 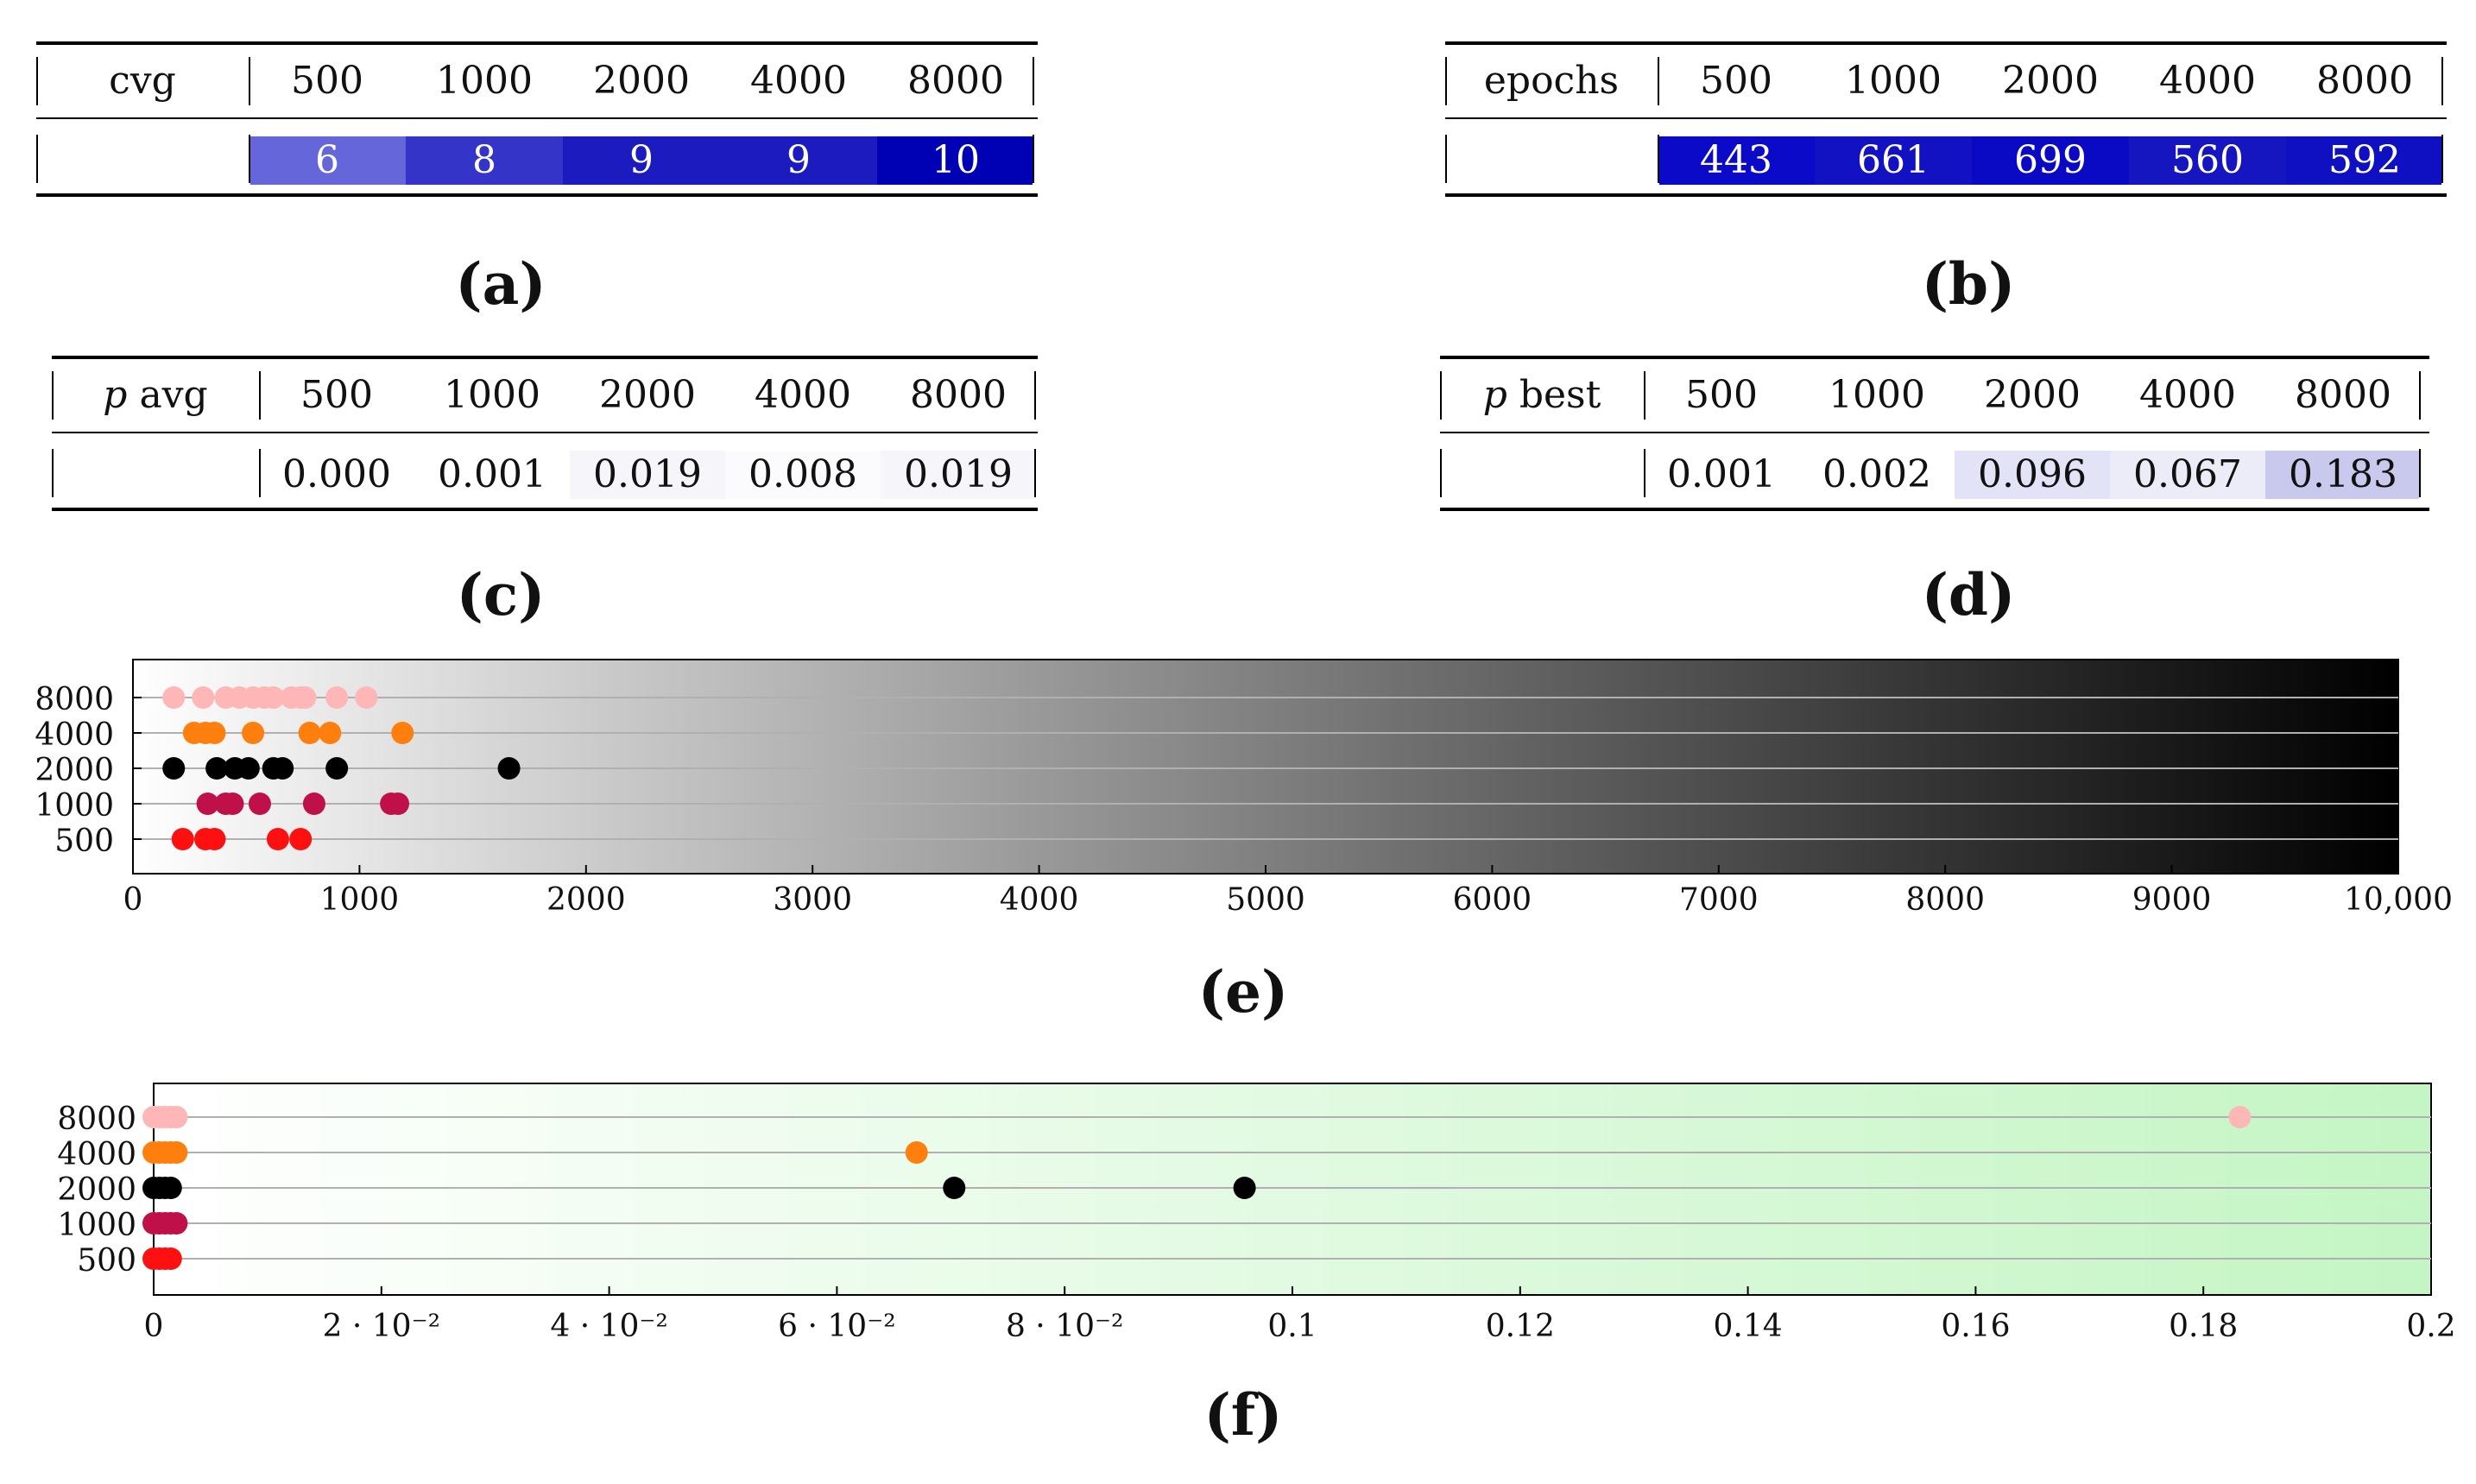 What do you see at coordinates (360, 900) in the screenshot?
I see `x-tick-label: 1000` at bounding box center [360, 900].